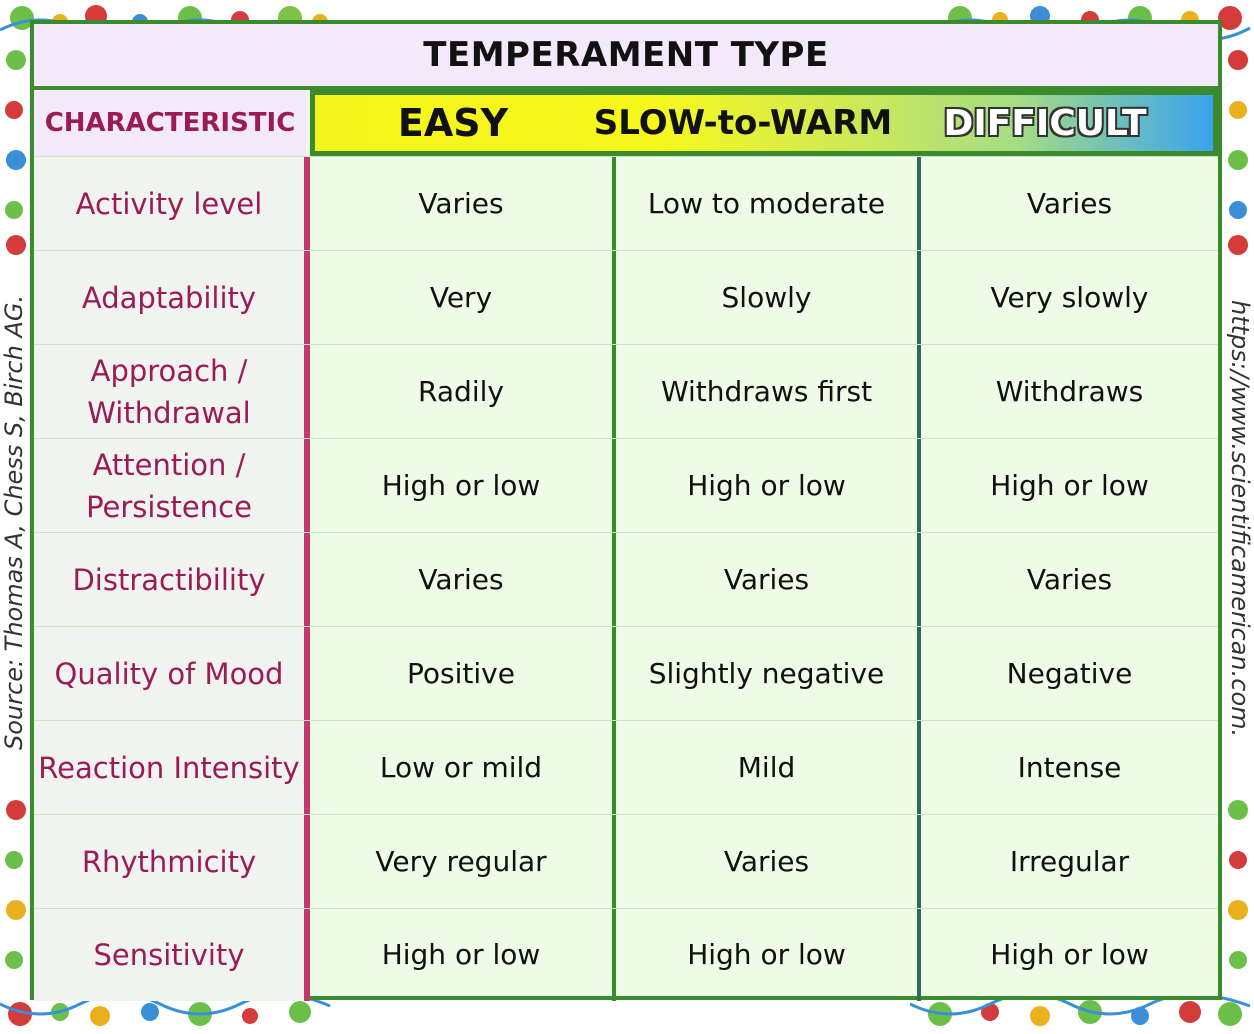 The width and height of the screenshot is (1254, 1034). Describe the element at coordinates (768, 204) in the screenshot. I see `slow-cell: Low to moderate` at that location.